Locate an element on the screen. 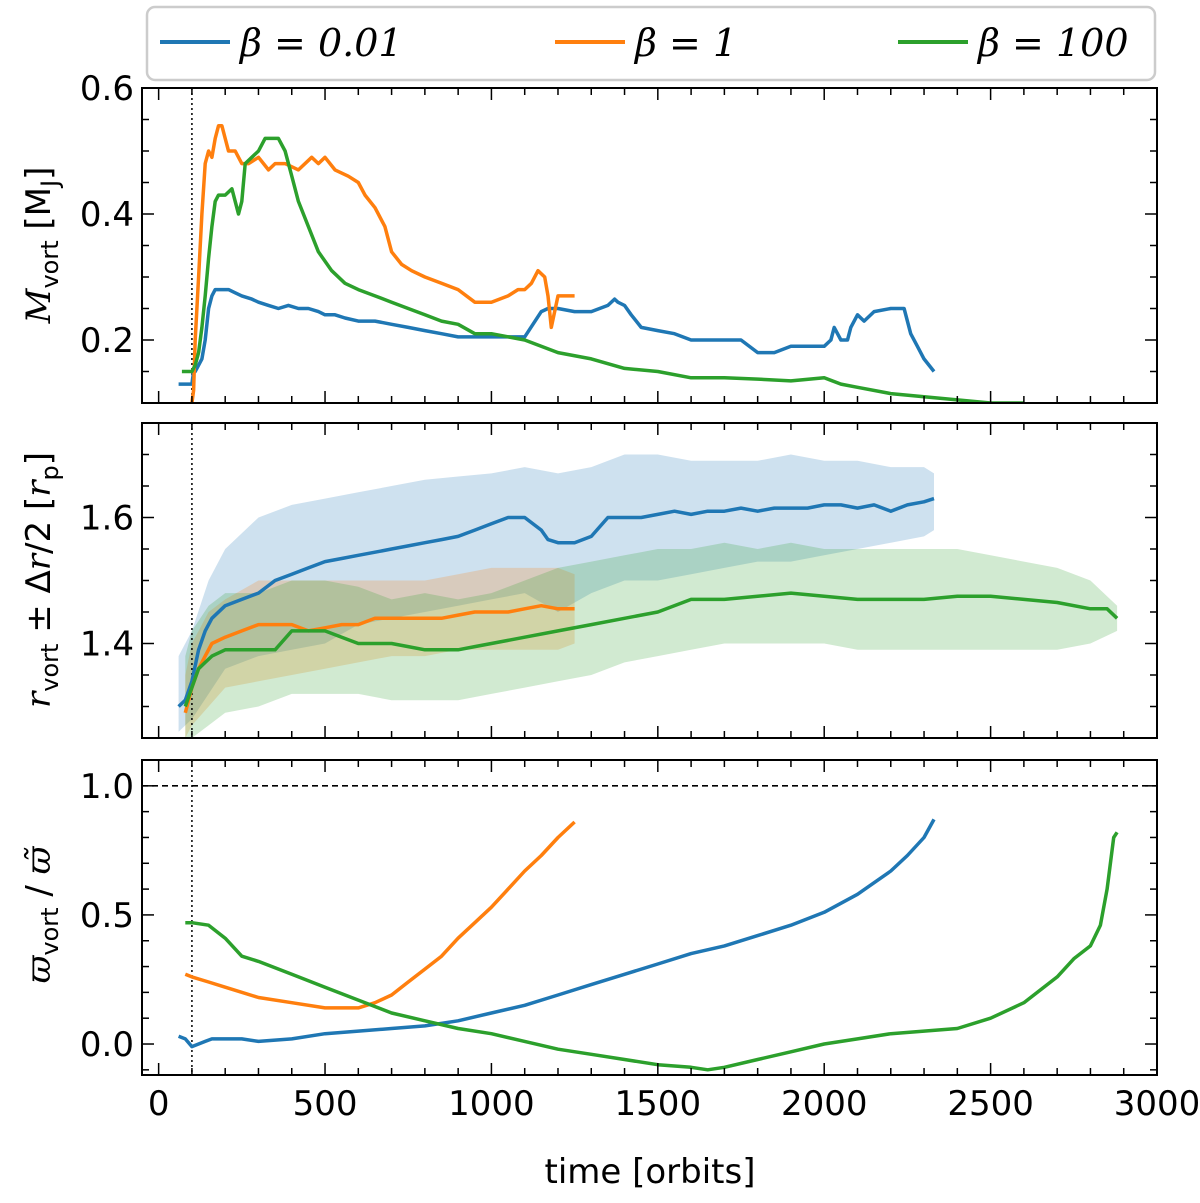 Image resolution: width=1200 pixels, height=1203 pixels. legend-label-beta-0.01: β = 0.01 is located at coordinates (320, 43).